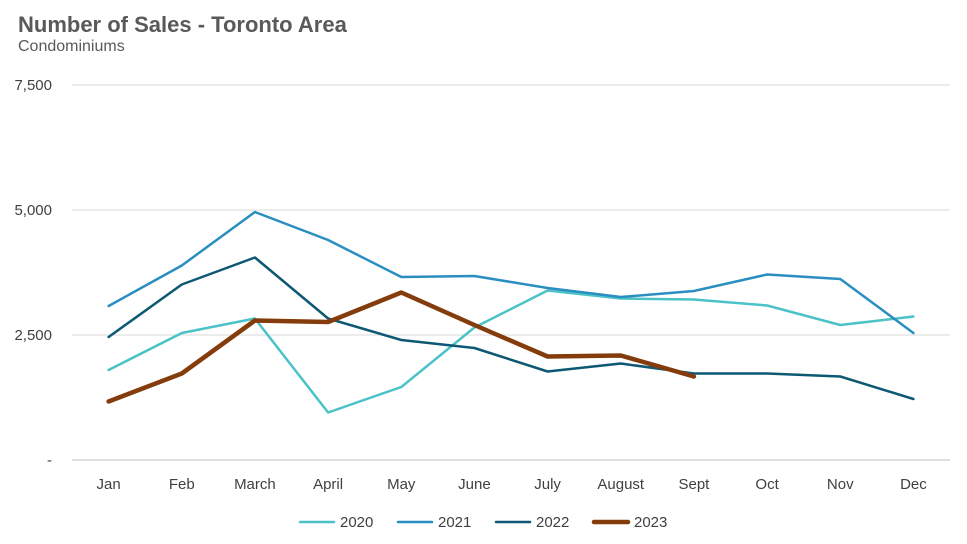  What do you see at coordinates (482, 522) in the screenshot?
I see `legend: 2020 2021 2022 2023` at bounding box center [482, 522].